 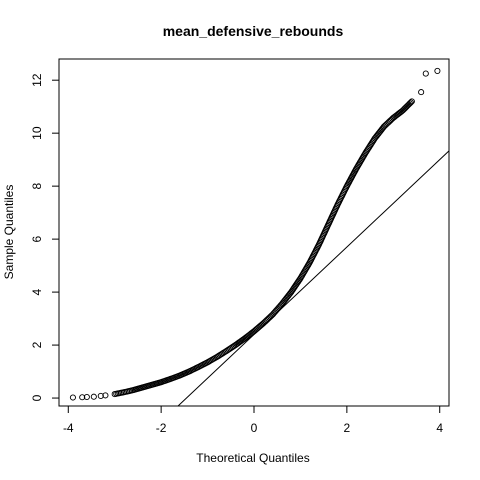 What do you see at coordinates (68, 428) in the screenshot?
I see `x-tick-label: -4` at bounding box center [68, 428].